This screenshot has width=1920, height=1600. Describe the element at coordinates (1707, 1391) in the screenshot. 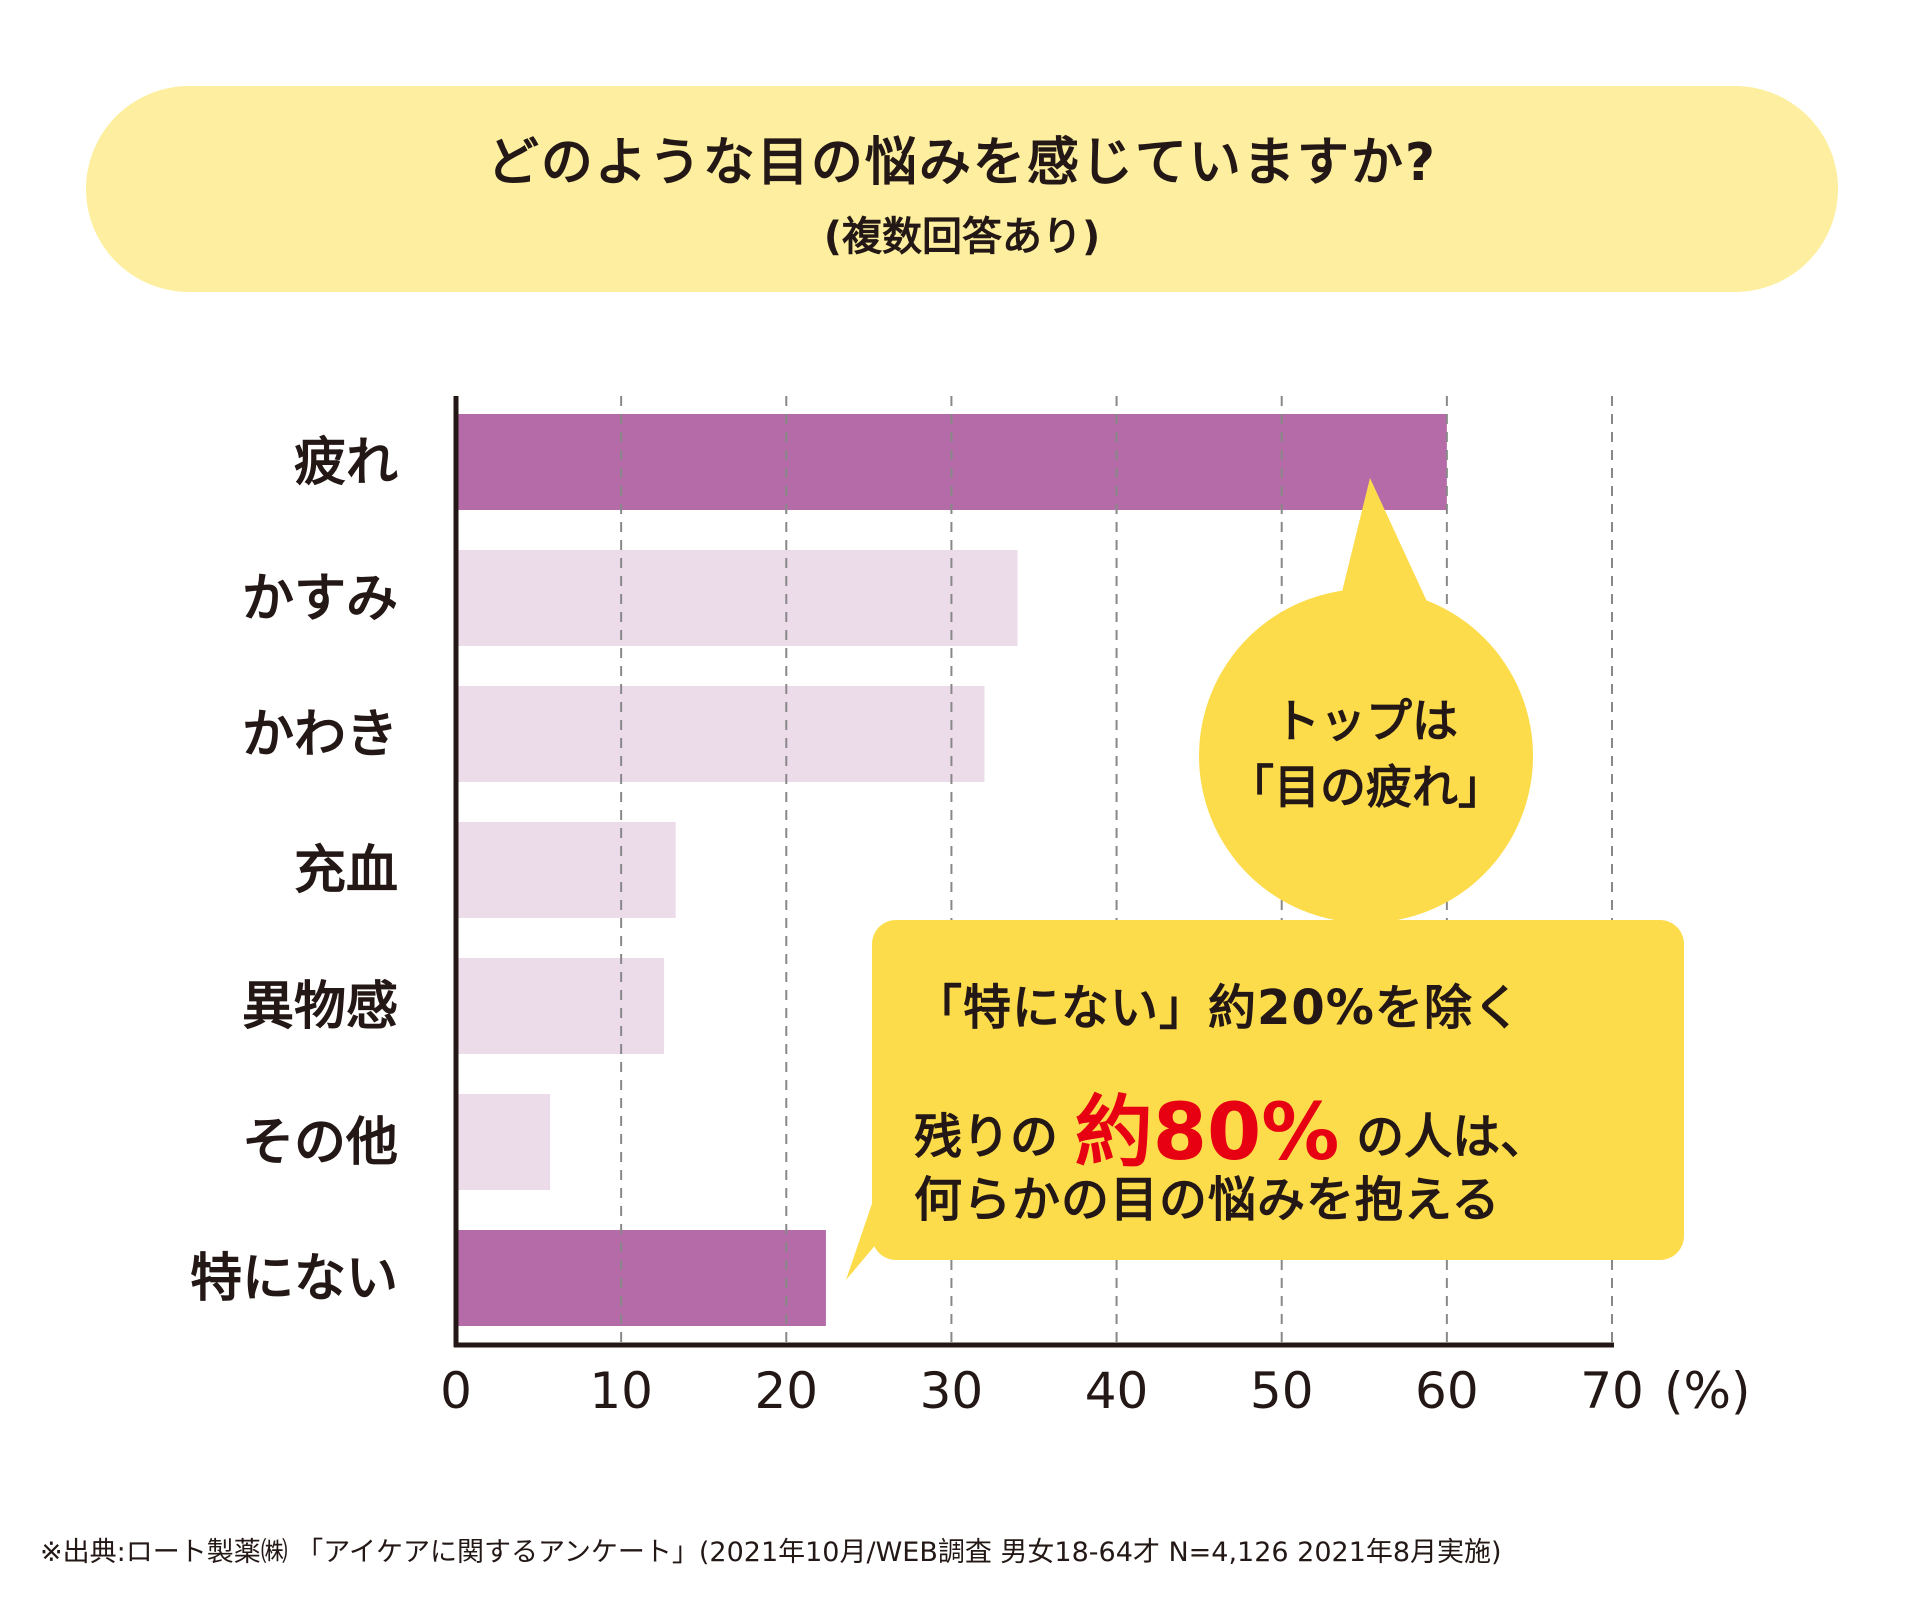

I see `x-axis-unit: (%)` at that location.